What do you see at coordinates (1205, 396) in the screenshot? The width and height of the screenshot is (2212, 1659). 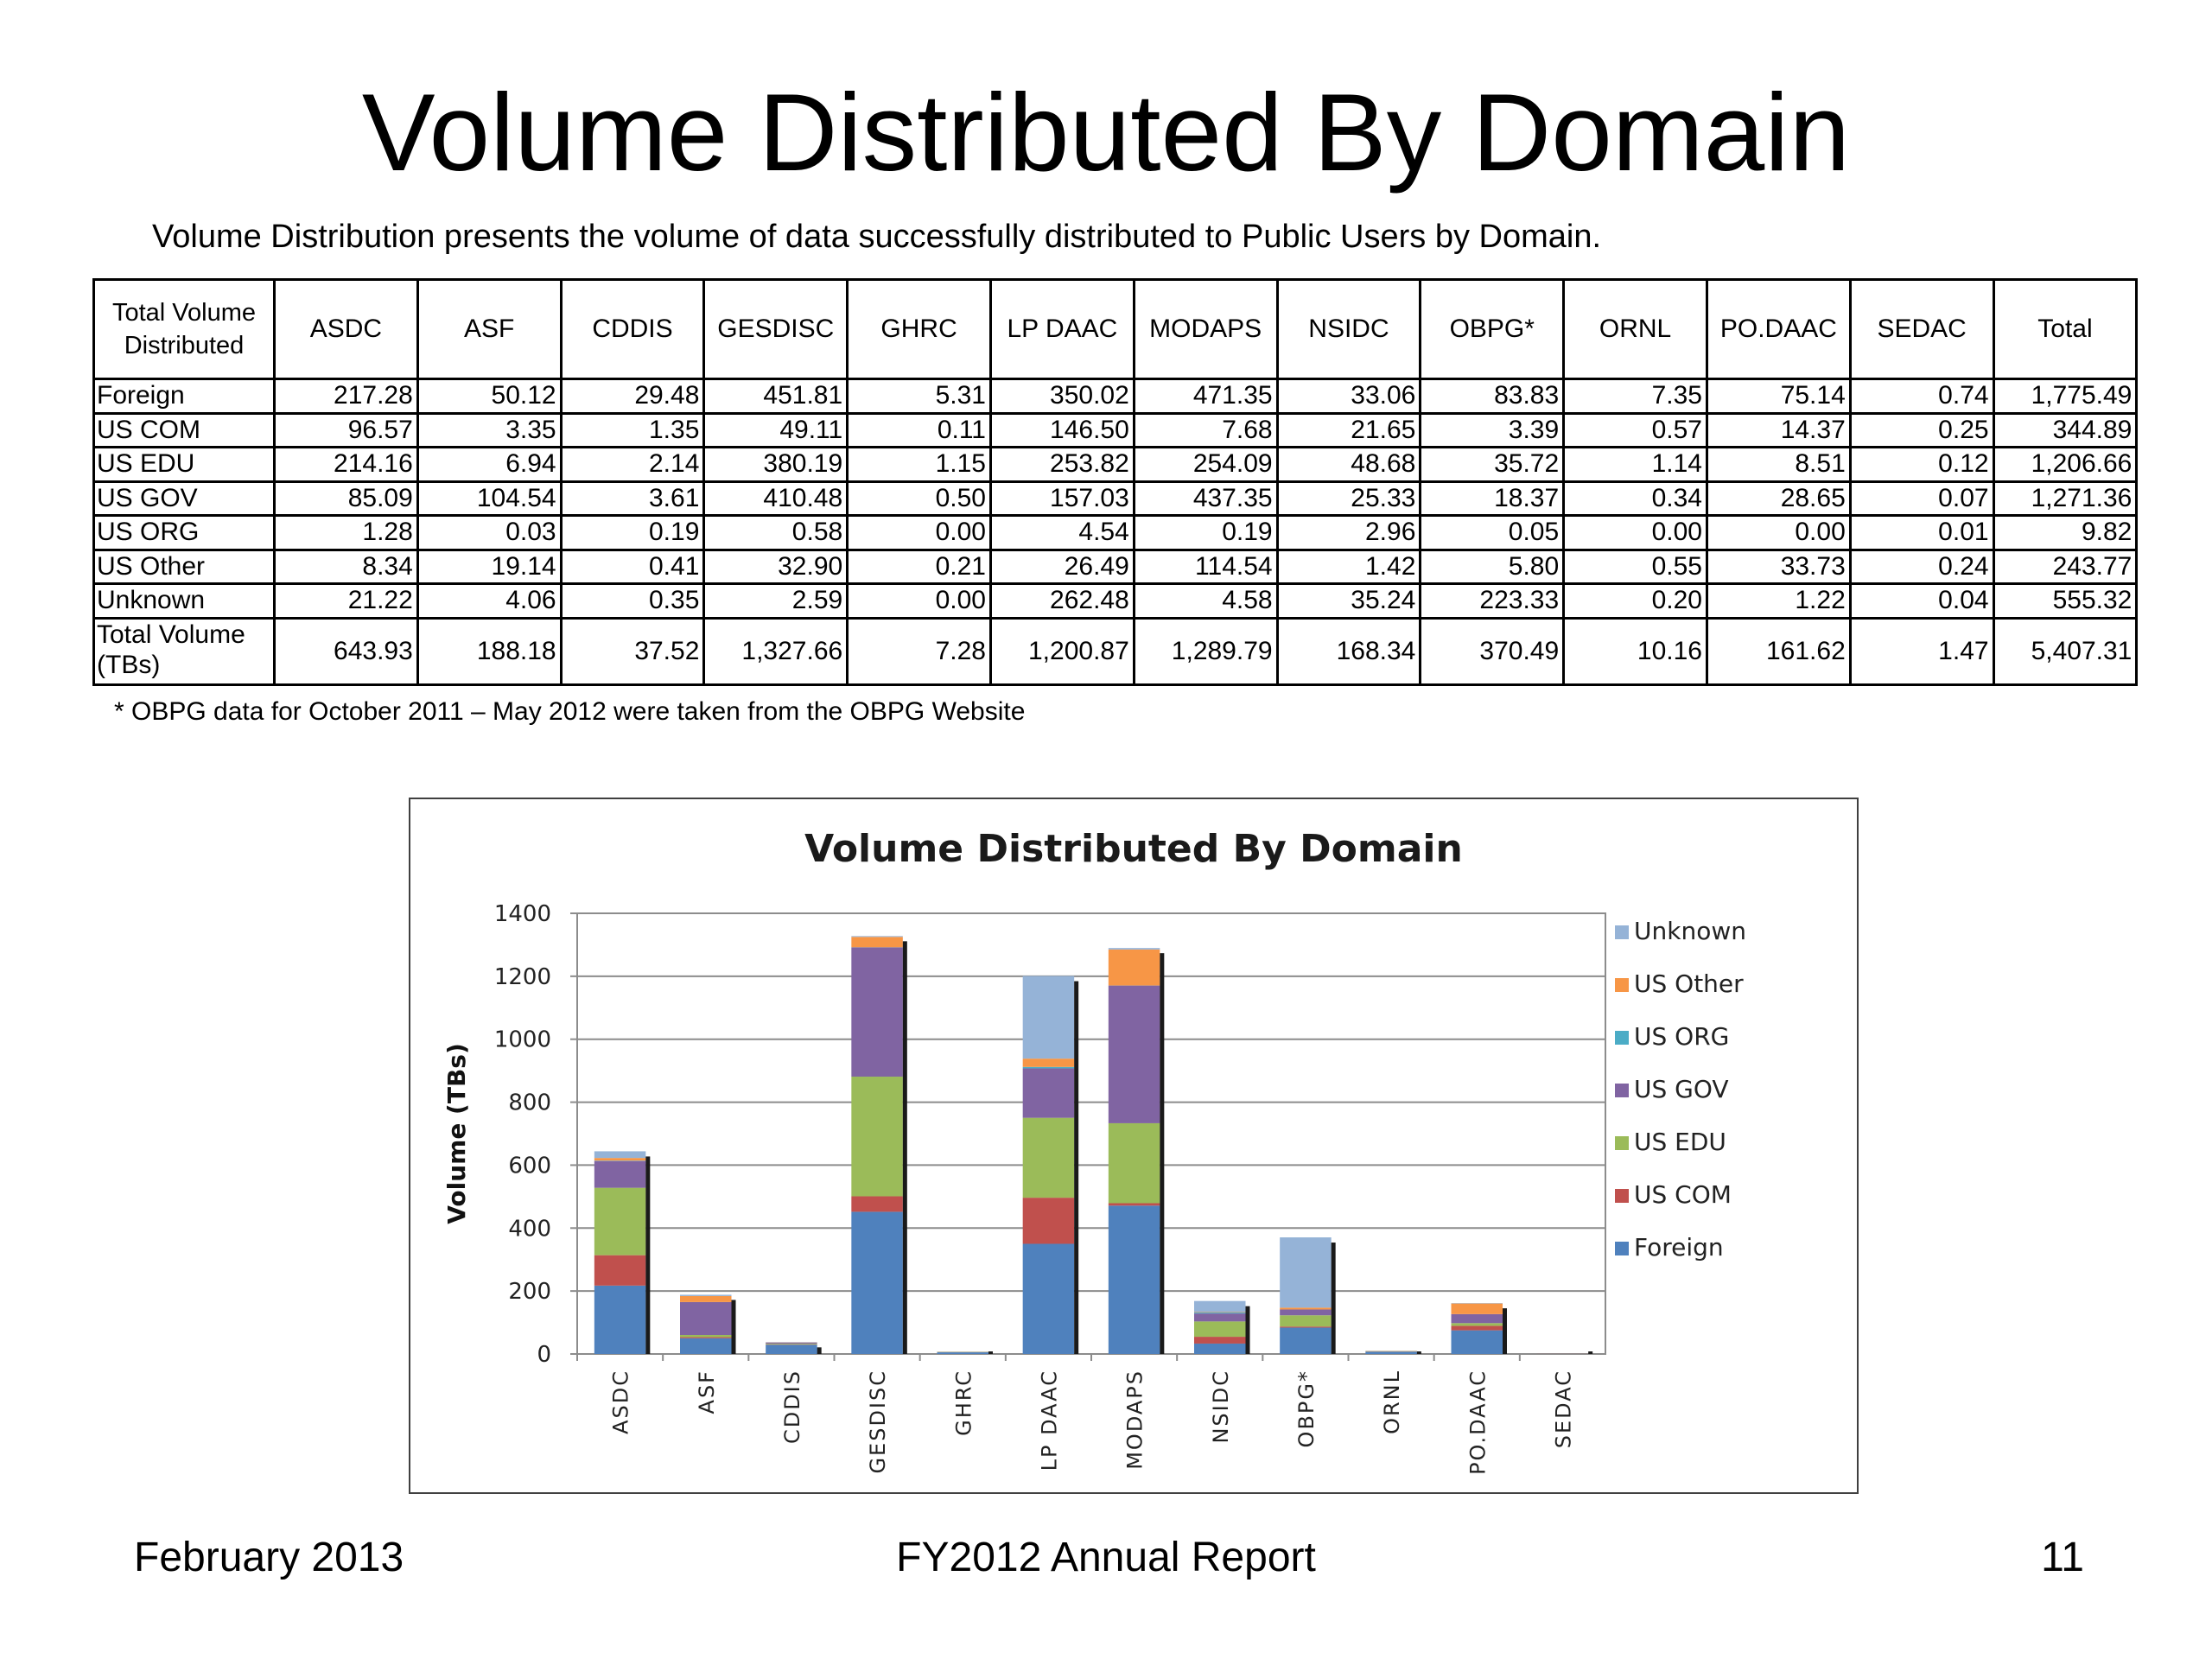 I see `table-cell: 471.35` at bounding box center [1205, 396].